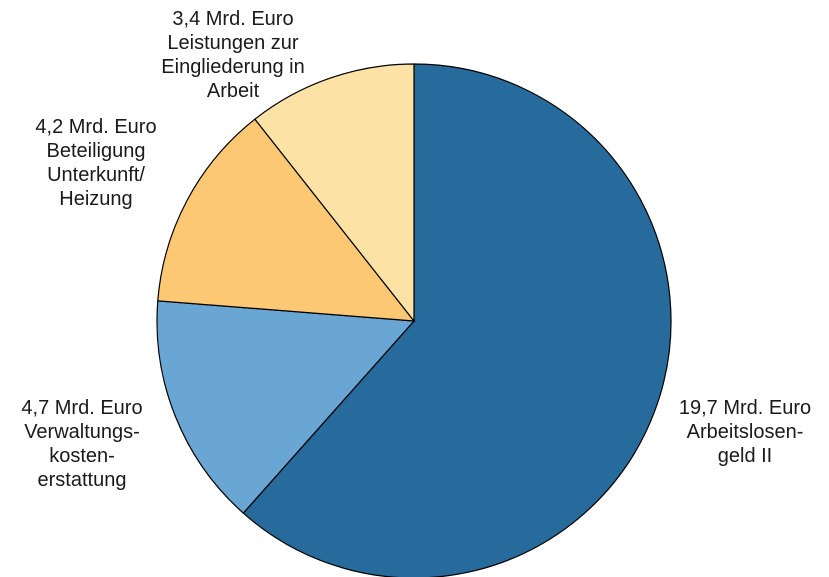  I want to click on slice-category-label: Arbeitslosen-, so click(745, 432).